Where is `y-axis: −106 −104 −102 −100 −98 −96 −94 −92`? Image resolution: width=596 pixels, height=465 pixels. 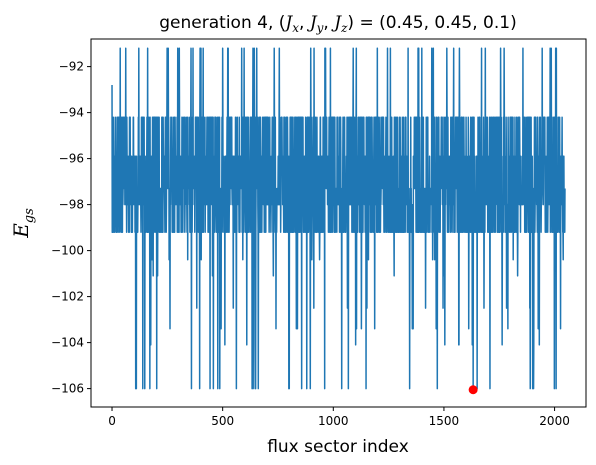
y-axis: −106 −104 −102 −100 −98 −96 −94 −92 is located at coordinates (71, 228).